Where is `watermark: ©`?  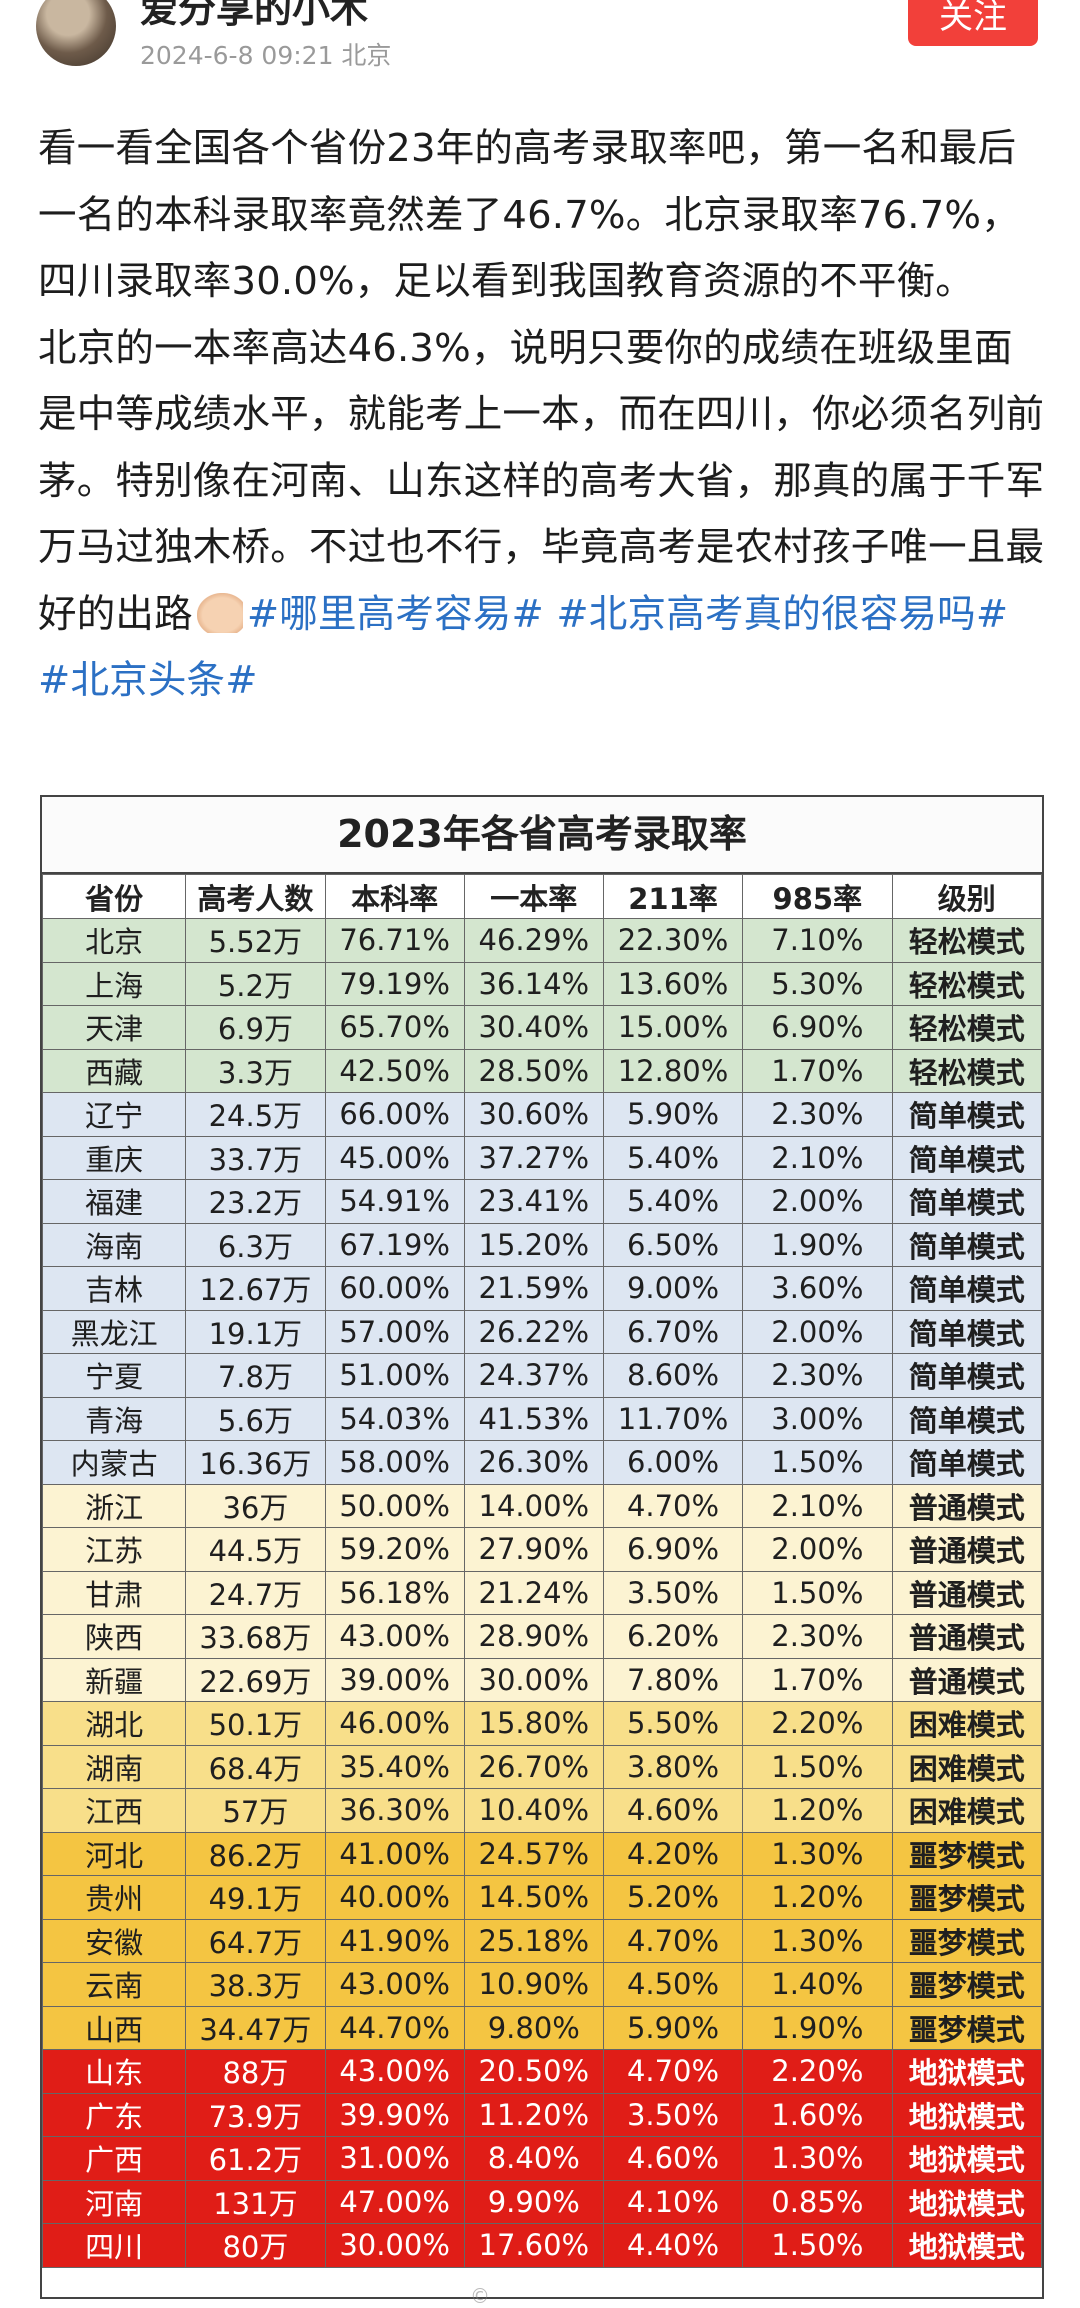
watermark: © is located at coordinates (480, 2296).